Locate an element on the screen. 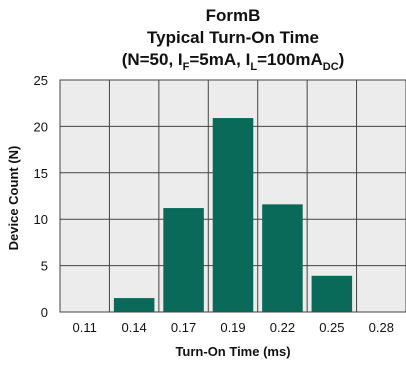 This screenshot has width=406, height=367. y-tick-label: 10 is located at coordinates (41, 219).